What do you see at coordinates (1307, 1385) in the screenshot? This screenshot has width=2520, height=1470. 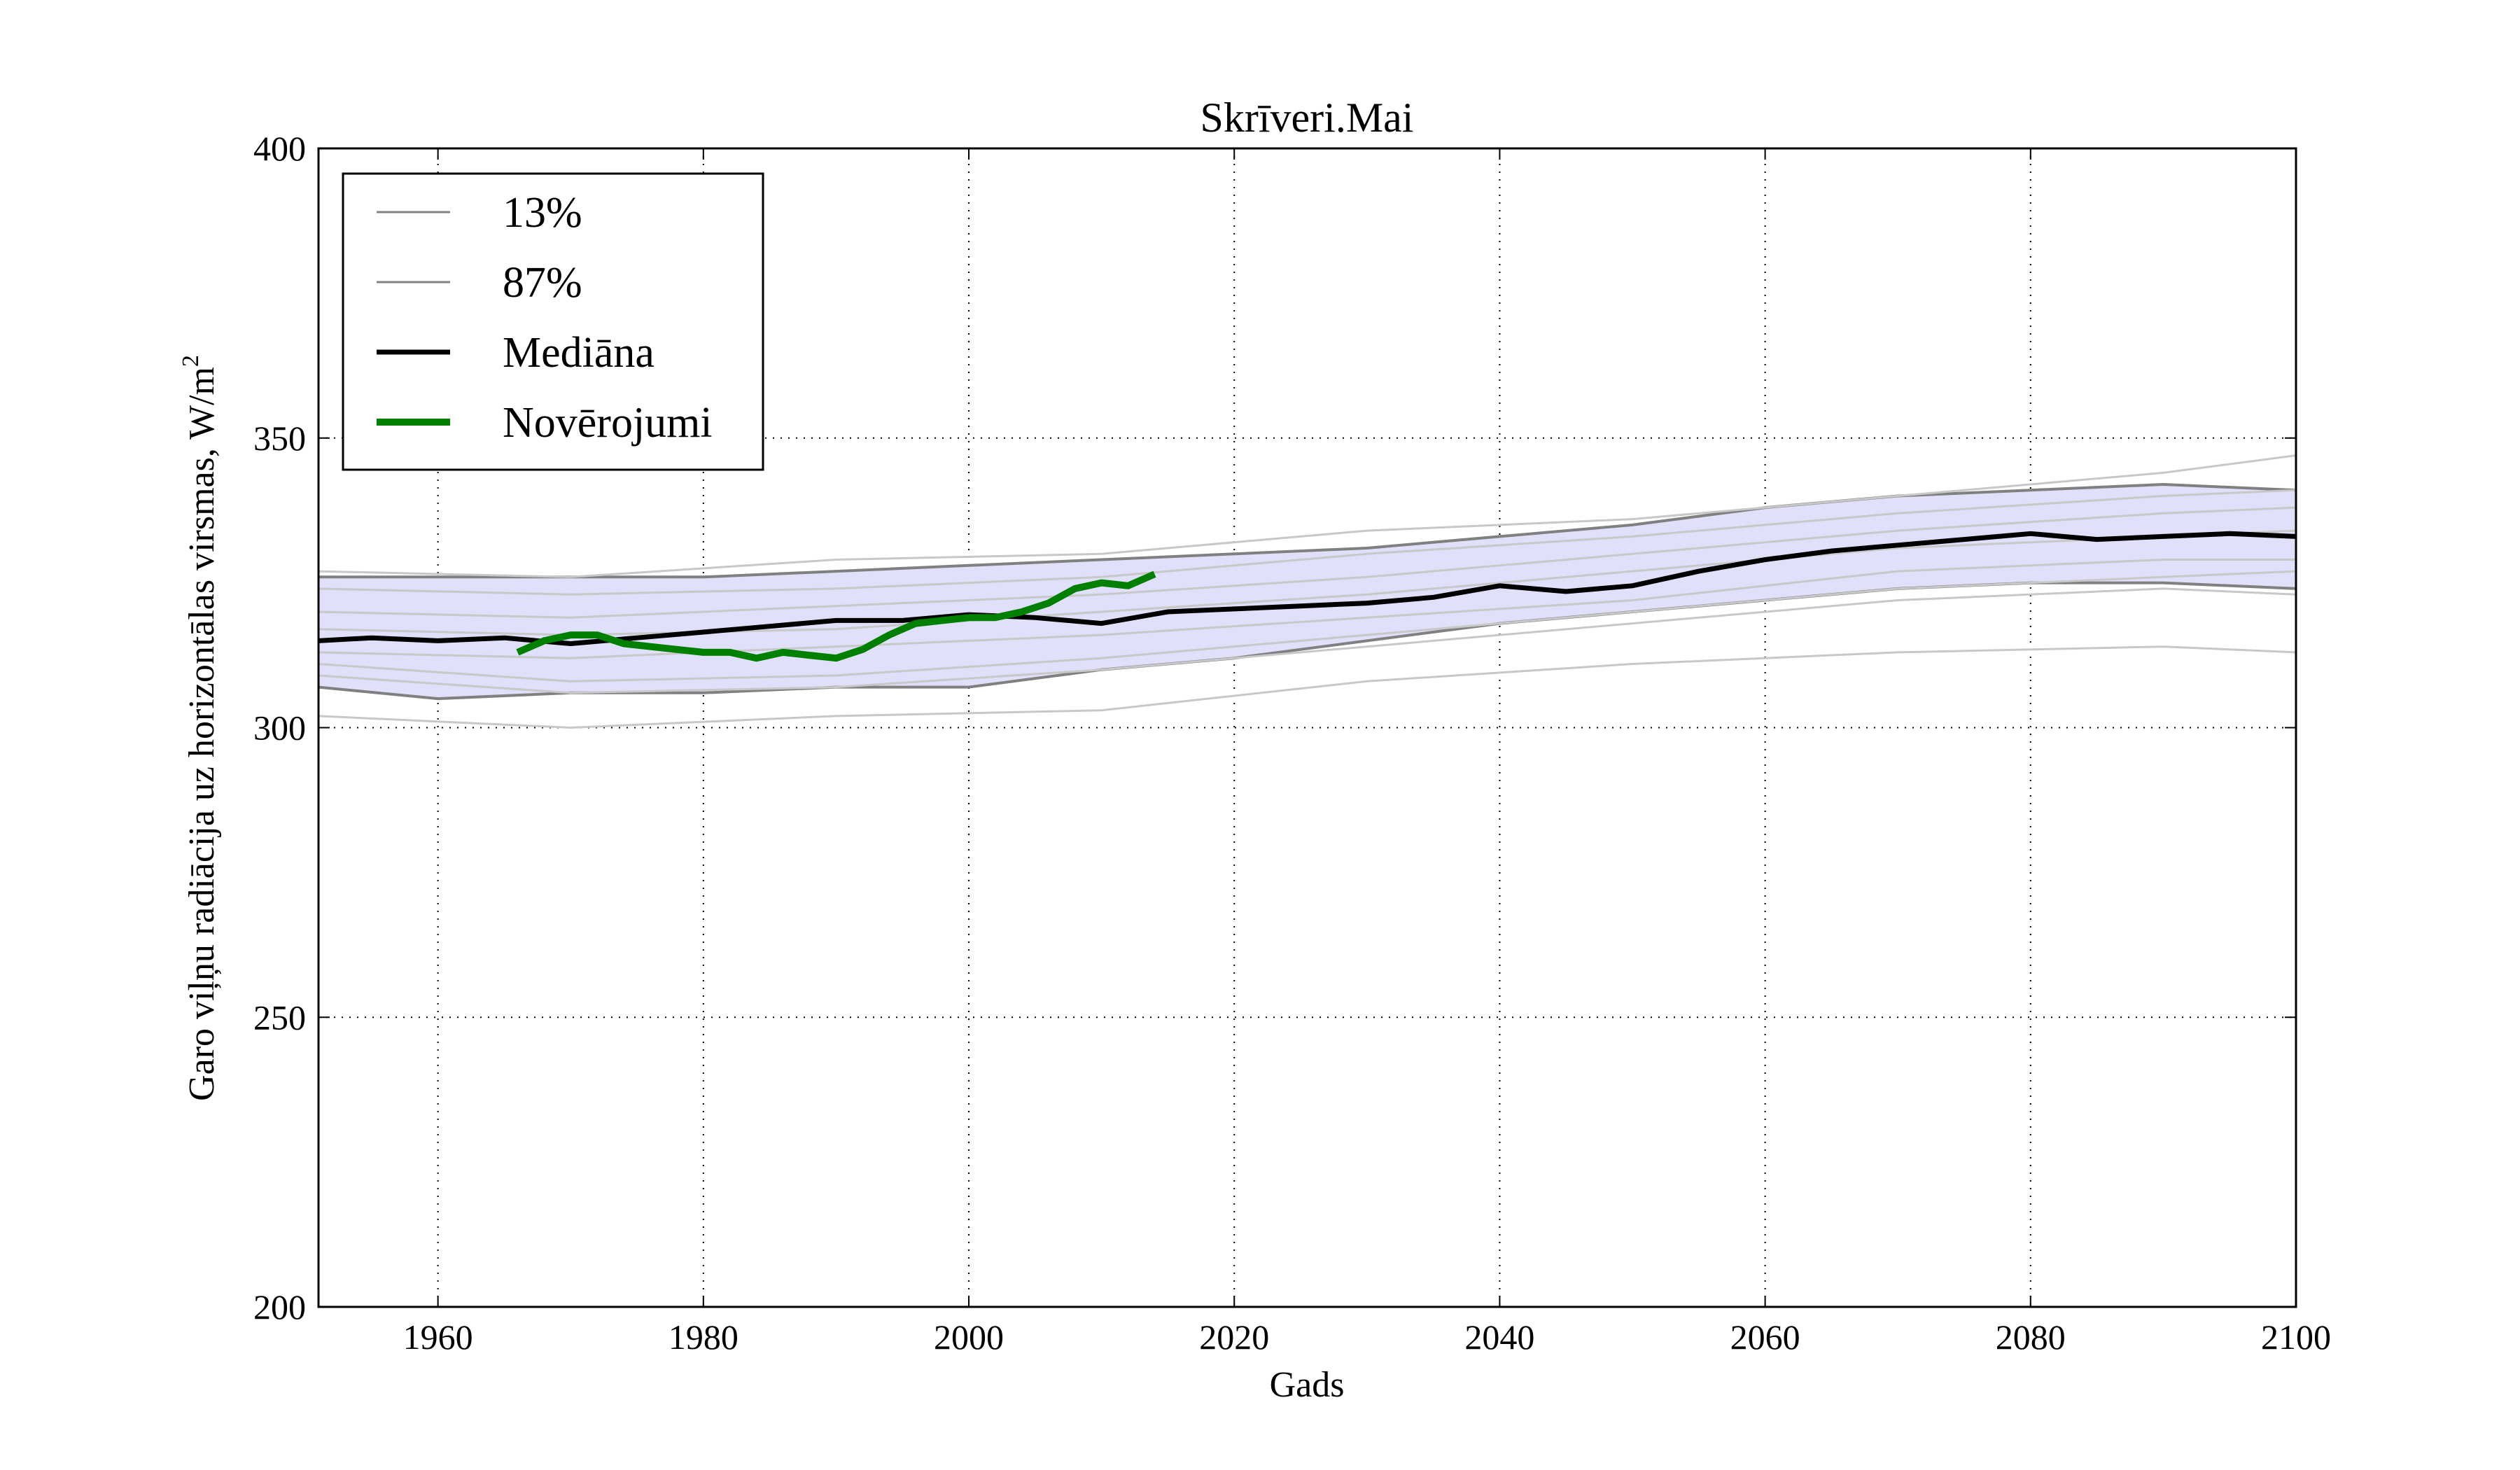 I see `x-axis-label: Gads` at bounding box center [1307, 1385].